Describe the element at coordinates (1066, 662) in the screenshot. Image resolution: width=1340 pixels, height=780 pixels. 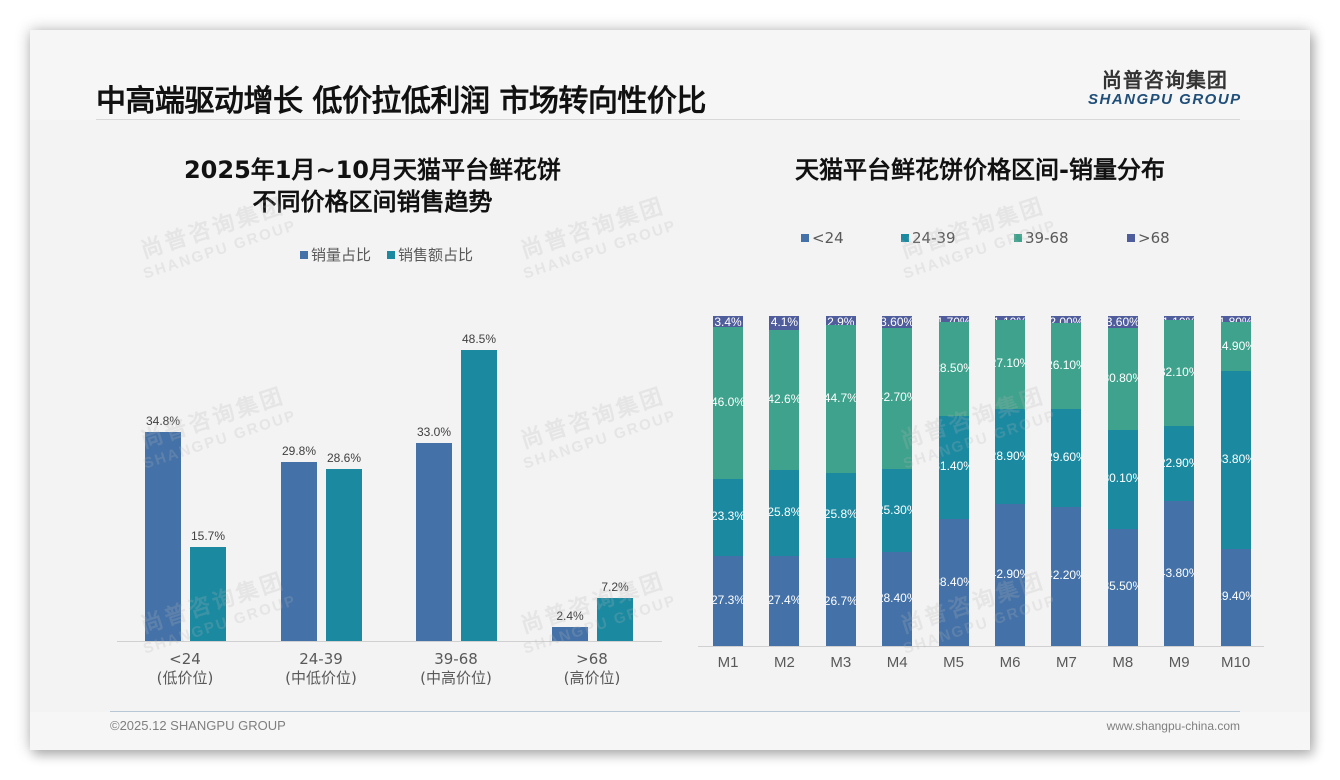
I see `x-axis-label: M7` at that location.